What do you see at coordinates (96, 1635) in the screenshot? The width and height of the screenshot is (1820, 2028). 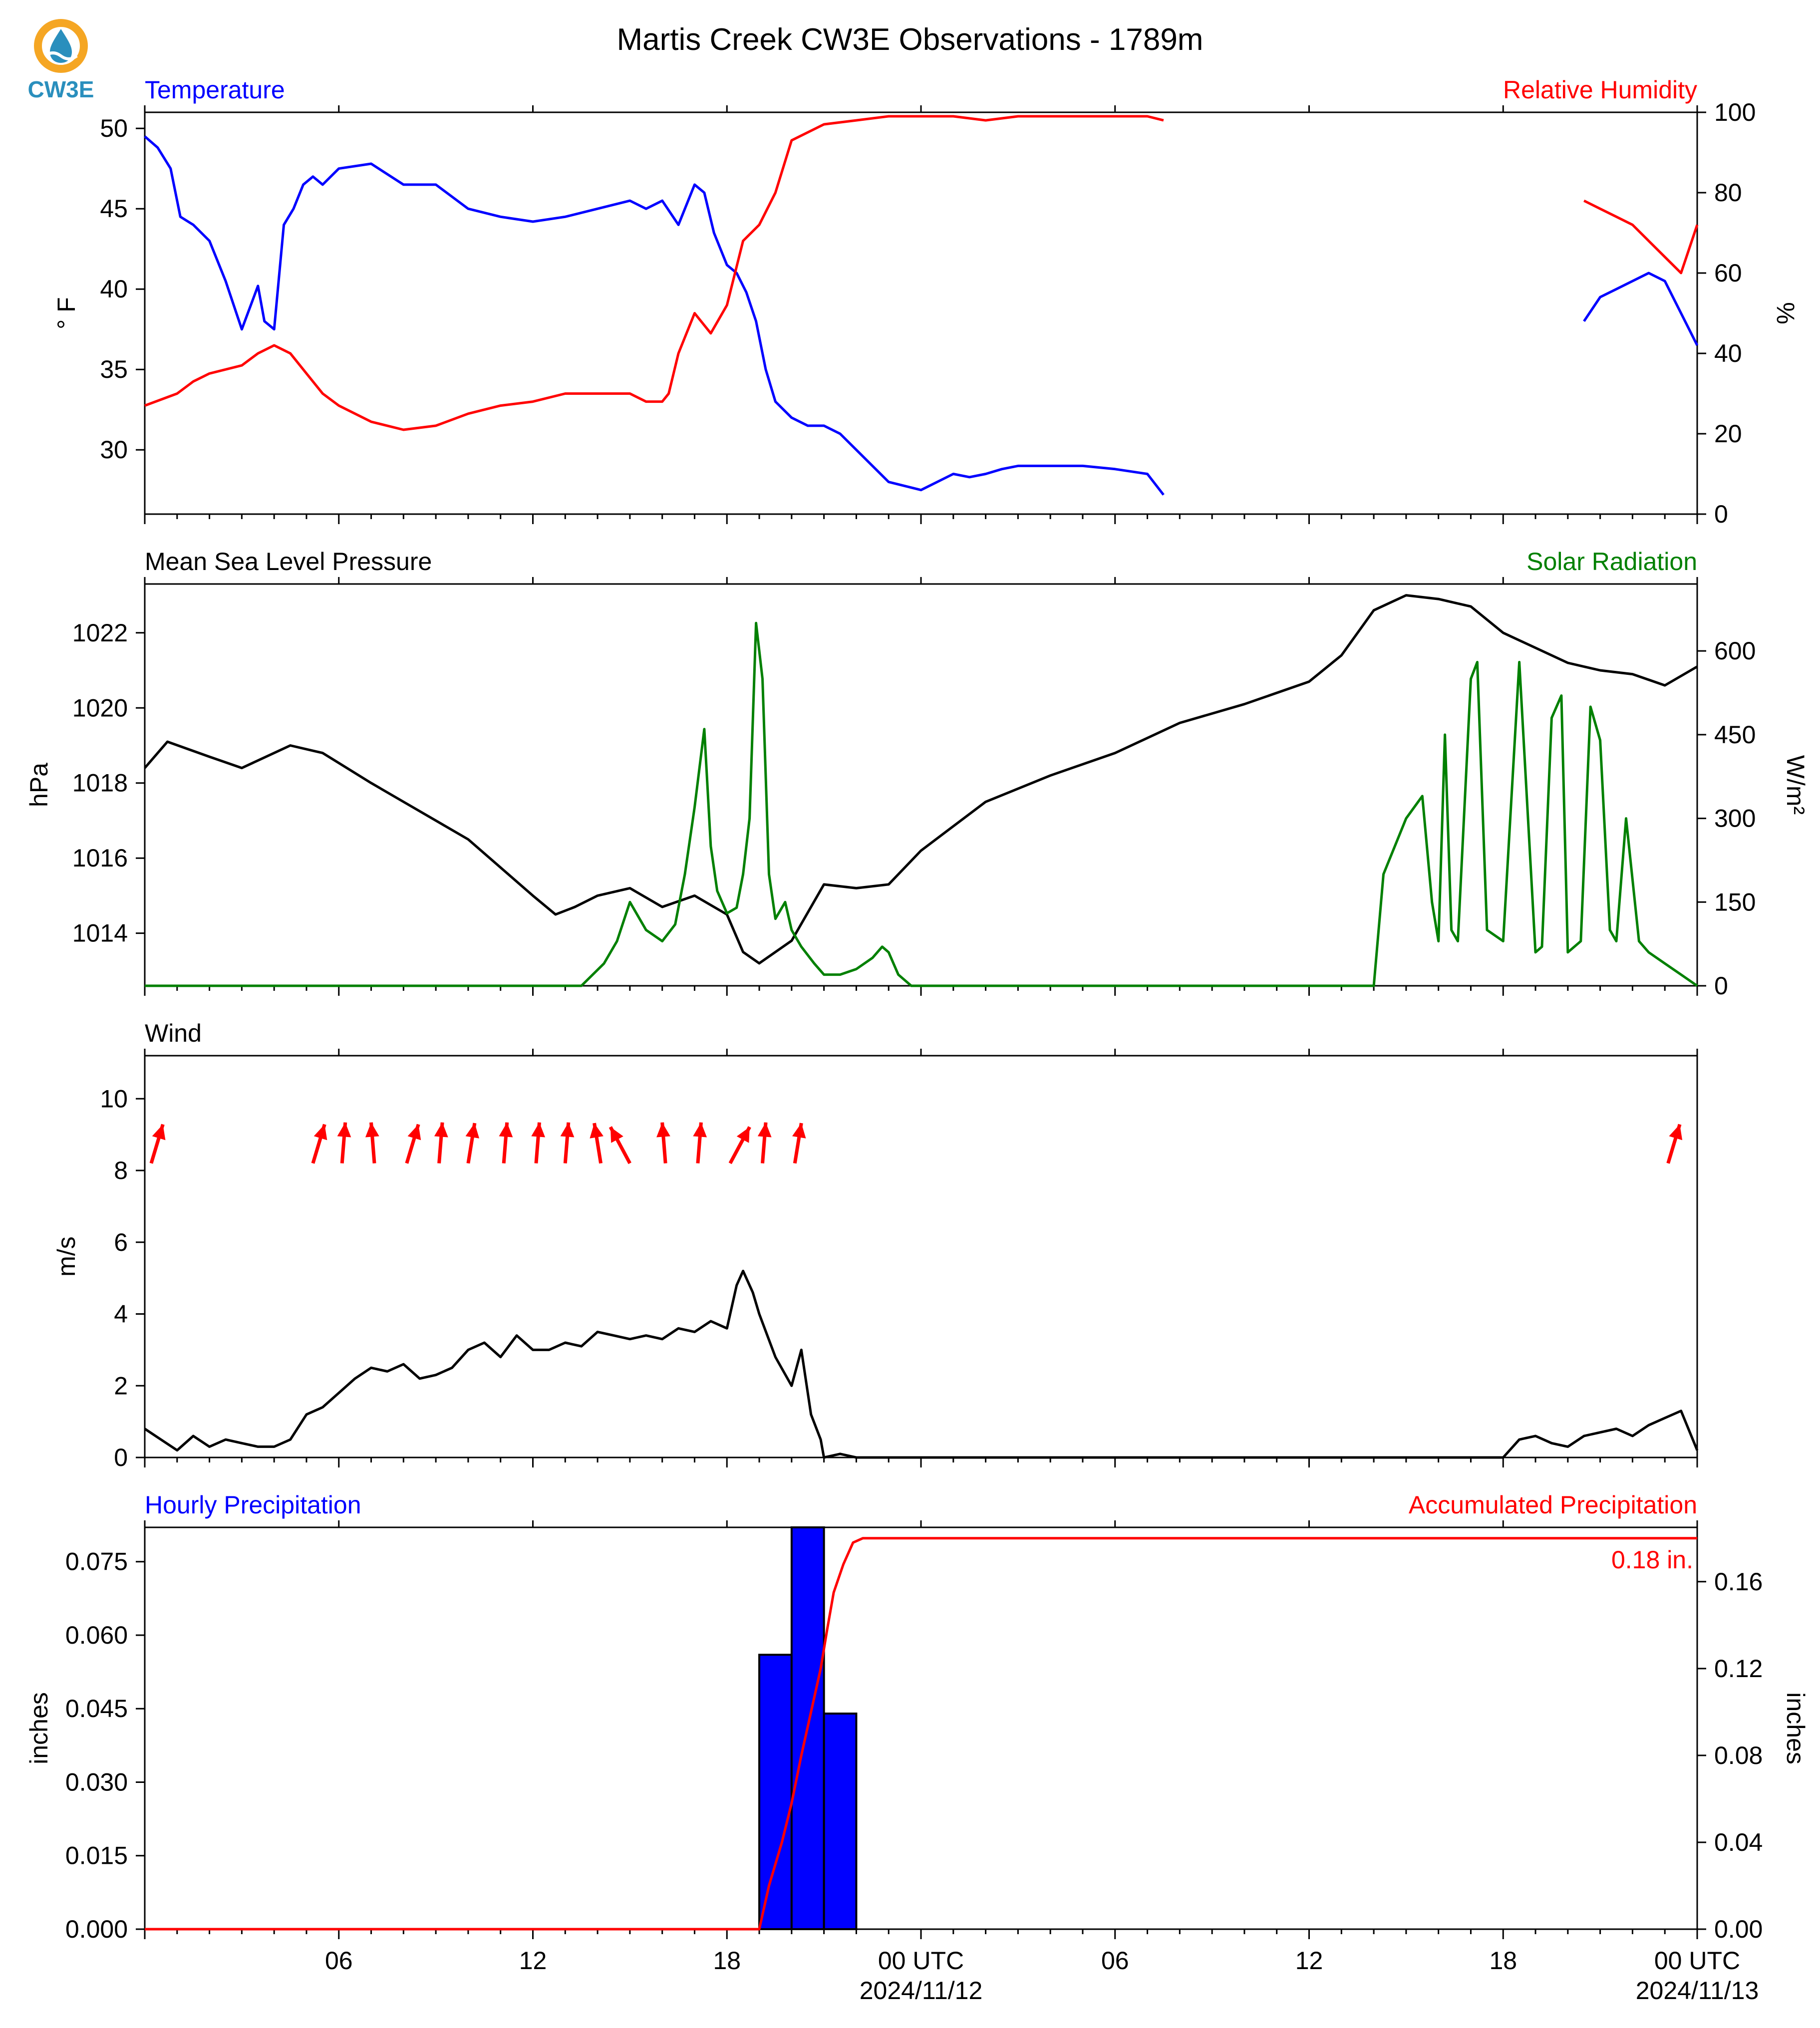 I see `precip-left-tick-label: 0.060` at bounding box center [96, 1635].